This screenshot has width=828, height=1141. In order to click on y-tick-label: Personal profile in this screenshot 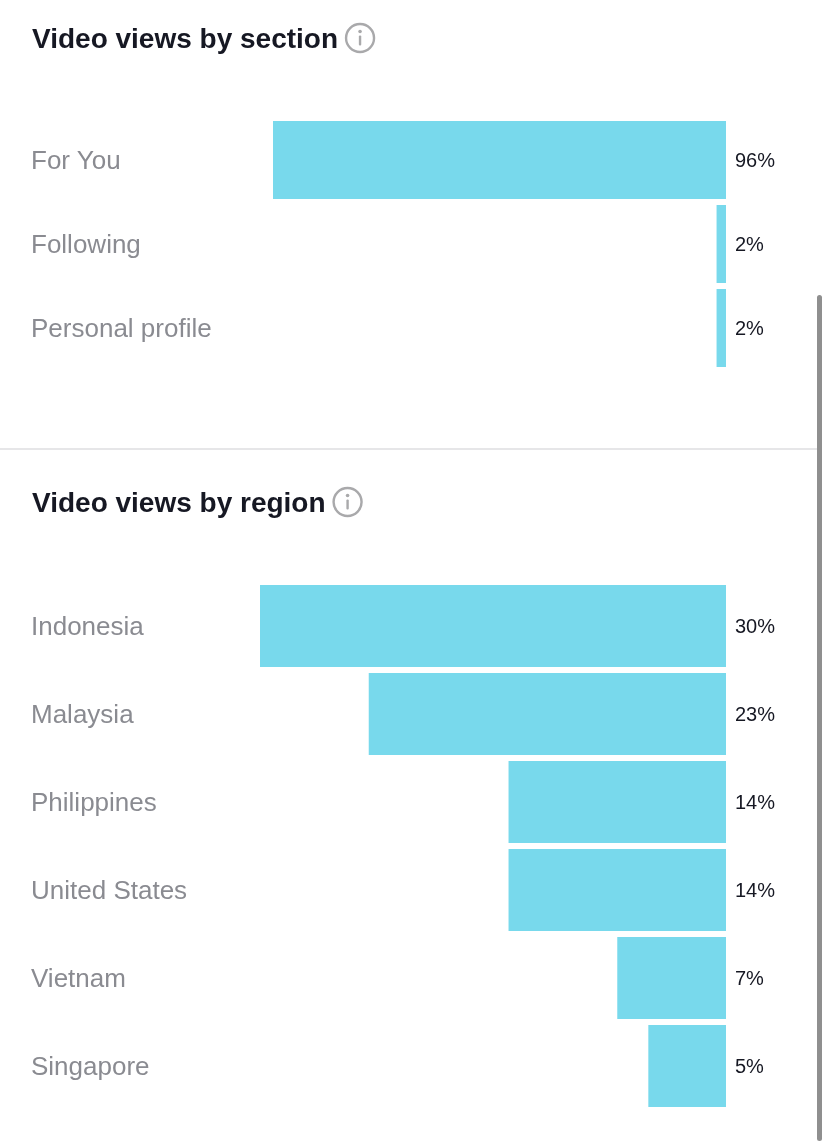, I will do `click(121, 328)`.